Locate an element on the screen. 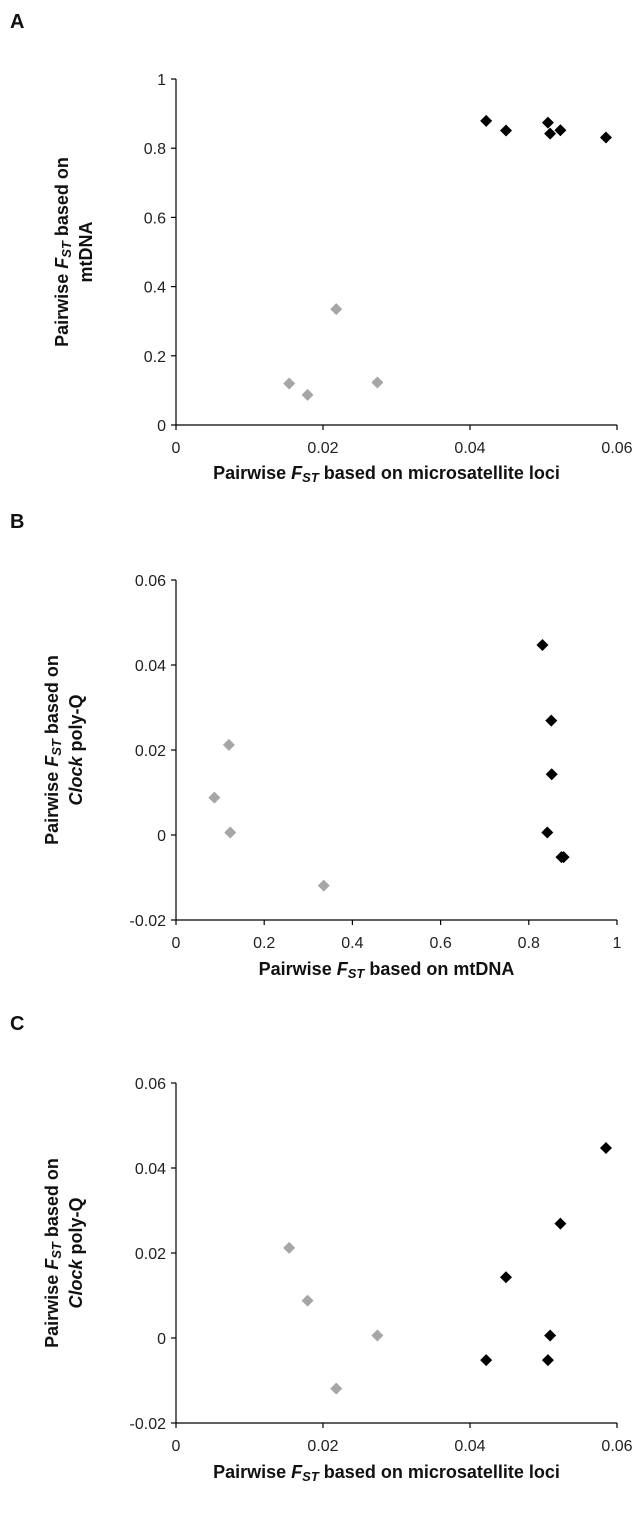  x-tick-label: 0.8 is located at coordinates (529, 943).